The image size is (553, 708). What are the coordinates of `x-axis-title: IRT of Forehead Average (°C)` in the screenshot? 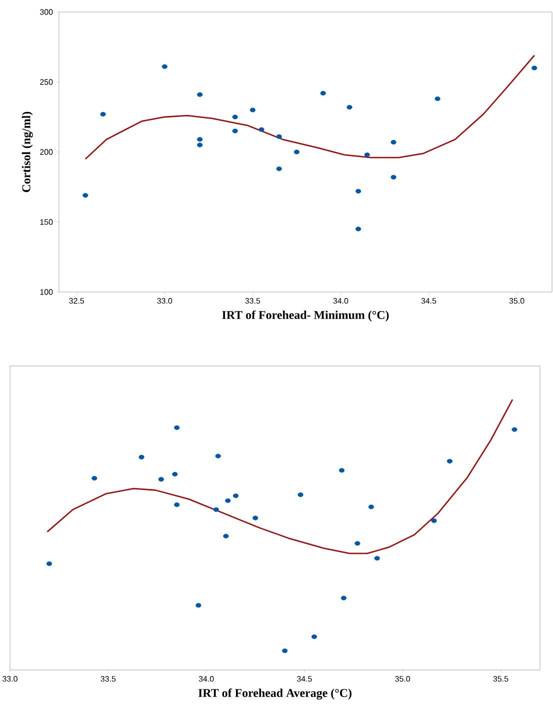 It's located at (275, 694).